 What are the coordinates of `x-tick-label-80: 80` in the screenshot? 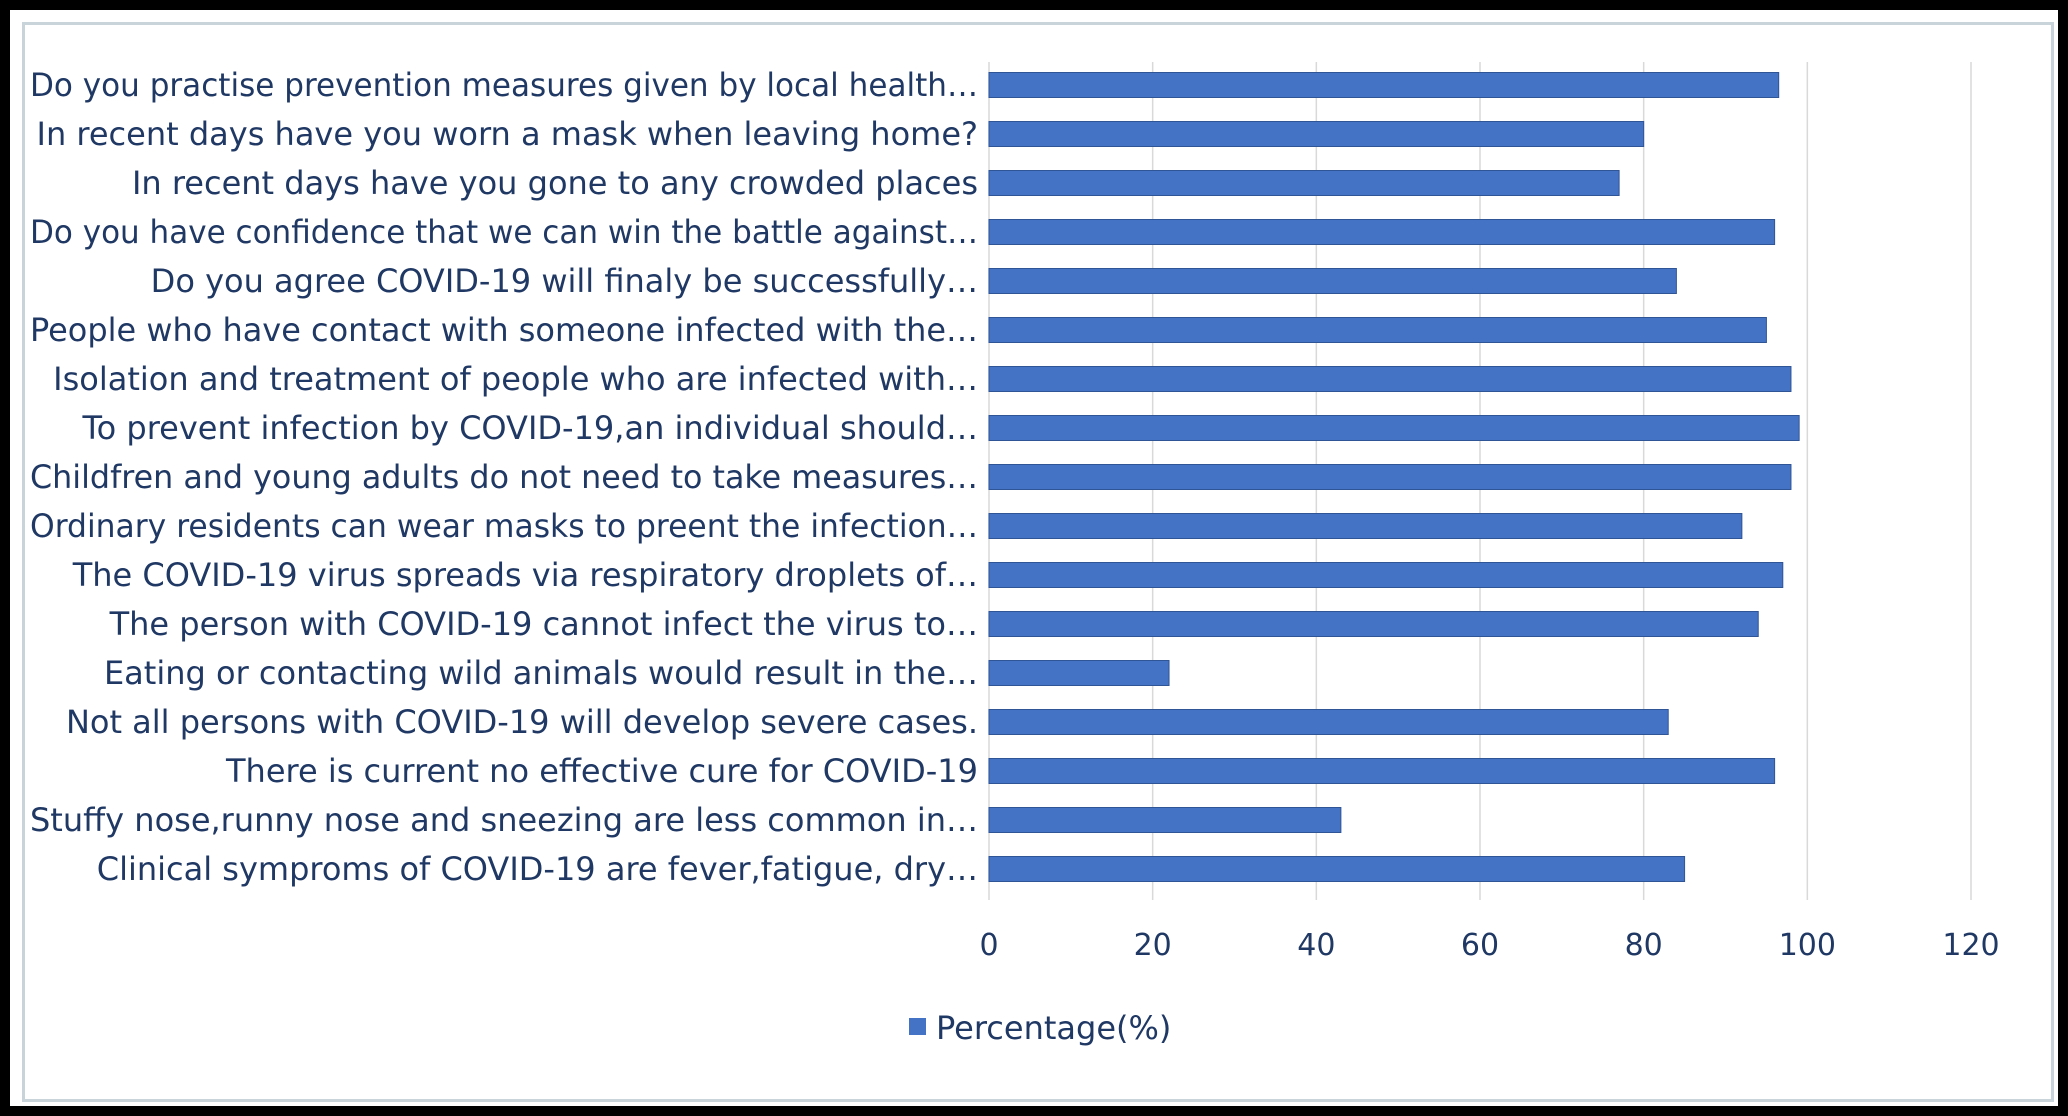 It's located at (1644, 945).